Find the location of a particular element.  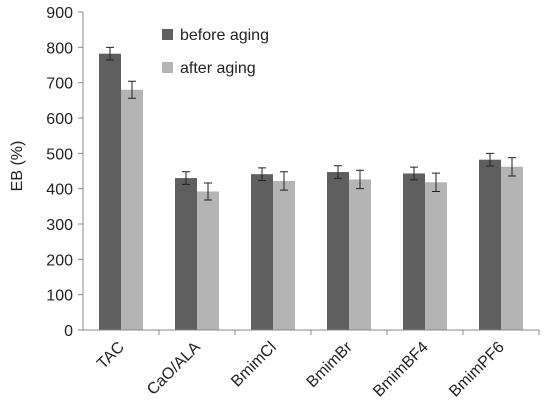

y-tick-label: 0 is located at coordinates (68, 331).